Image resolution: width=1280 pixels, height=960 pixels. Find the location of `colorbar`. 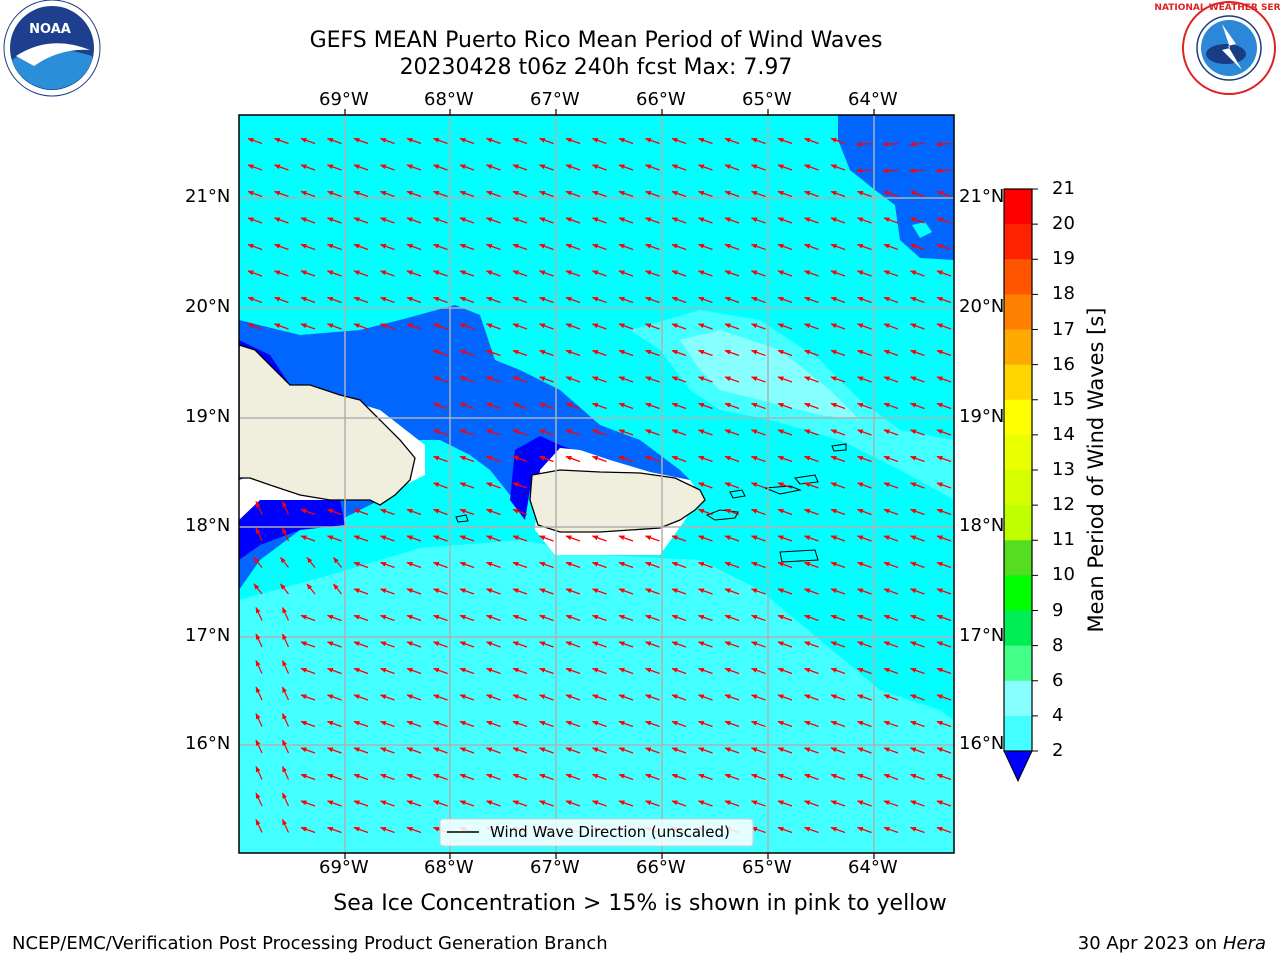

colorbar is located at coordinates (1020, 485).